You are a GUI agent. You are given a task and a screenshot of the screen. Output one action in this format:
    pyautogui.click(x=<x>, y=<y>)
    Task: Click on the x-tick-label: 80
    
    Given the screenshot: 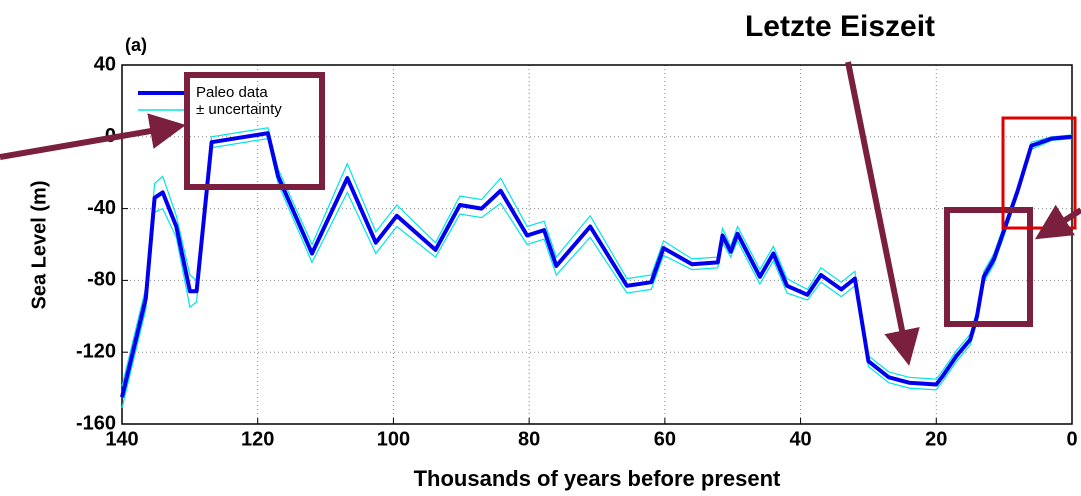 What is the action you would take?
    pyautogui.click(x=529, y=439)
    